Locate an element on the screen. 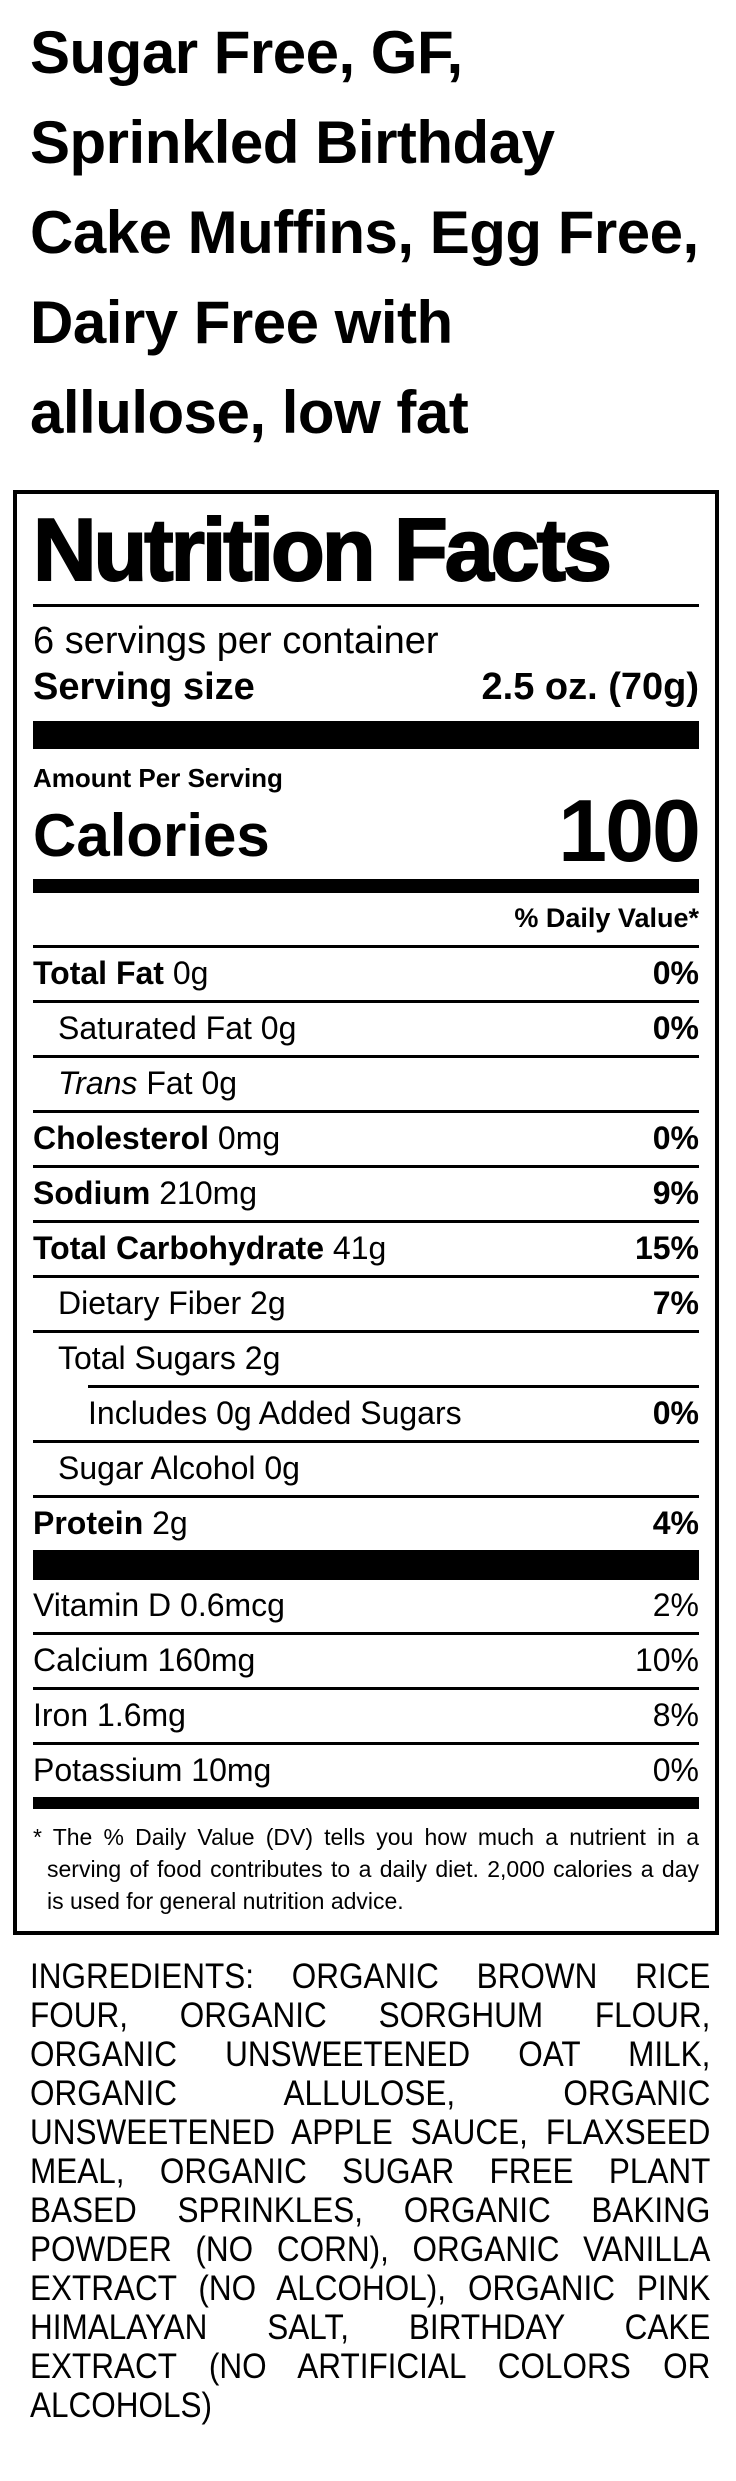 This screenshot has width=736, height=2481. row-protein: Protein 2g 4% is located at coordinates (366, 1524).